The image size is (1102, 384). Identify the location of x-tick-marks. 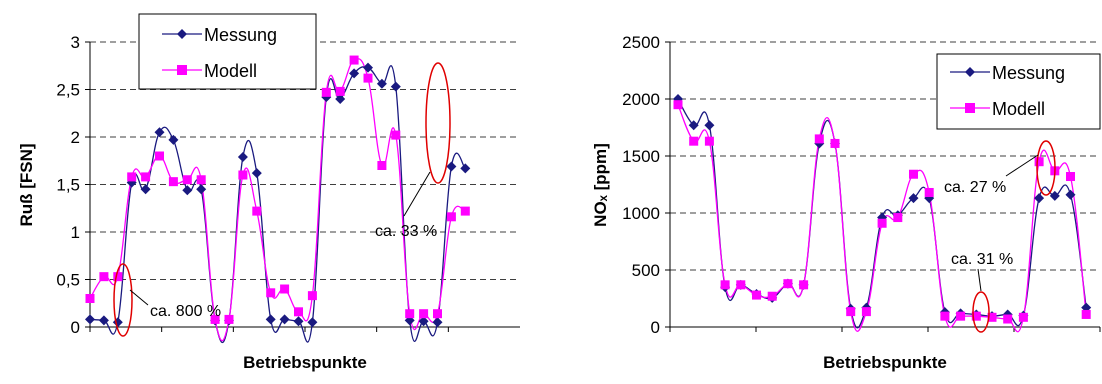
(269, 329).